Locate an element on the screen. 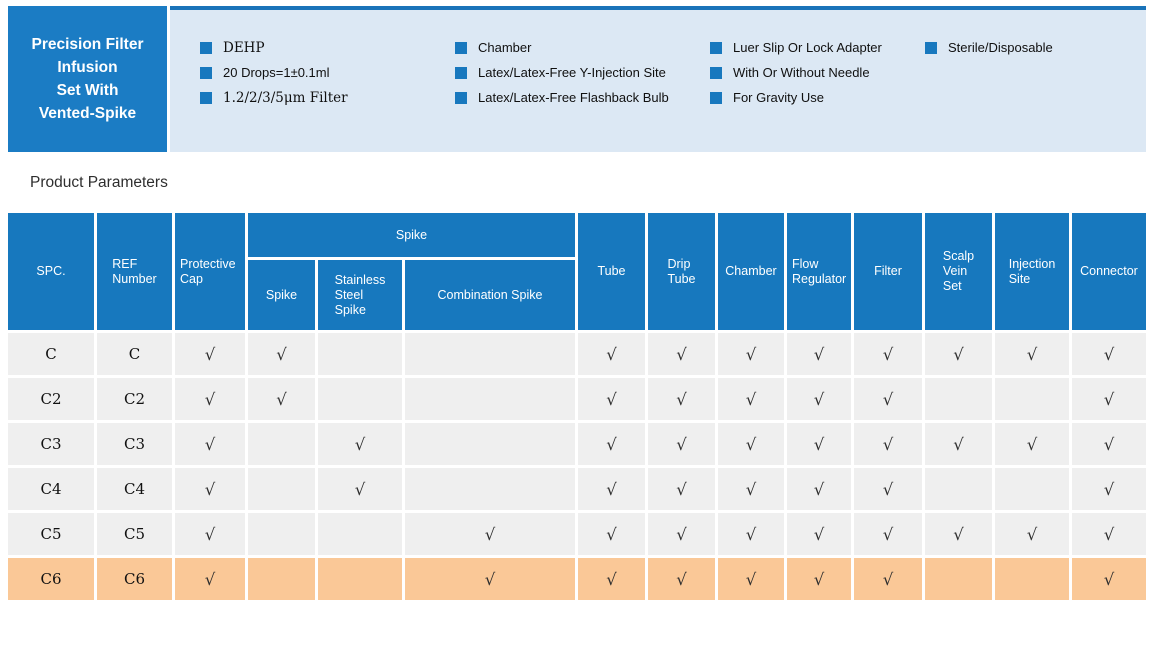  cell-text: C2 is located at coordinates (134, 399).